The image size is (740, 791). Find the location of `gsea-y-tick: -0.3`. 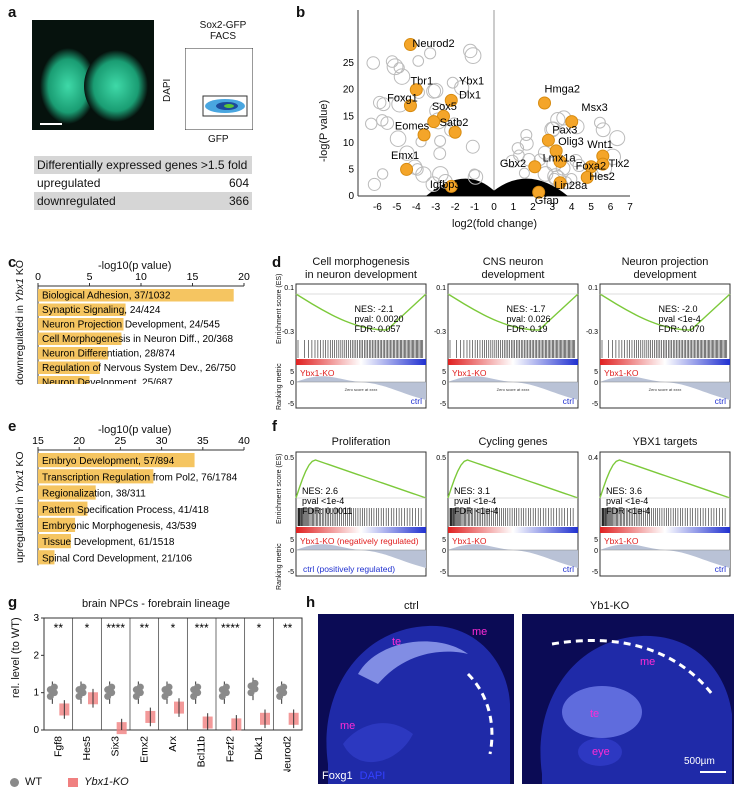

gsea-y-tick: -0.3 is located at coordinates (288, 332).